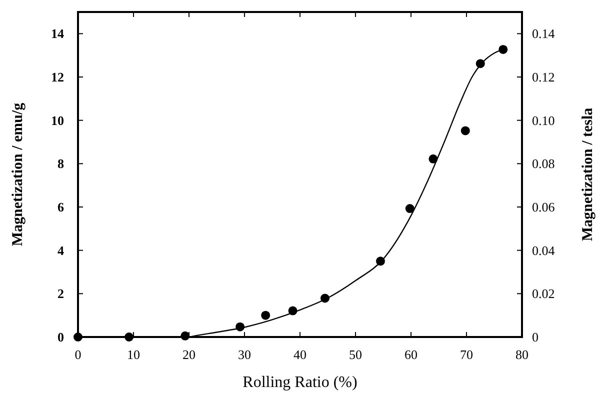 Image resolution: width=612 pixels, height=405 pixels. Describe the element at coordinates (18, 174) in the screenshot. I see `y-axis-title: Magnetization / emu/g` at that location.